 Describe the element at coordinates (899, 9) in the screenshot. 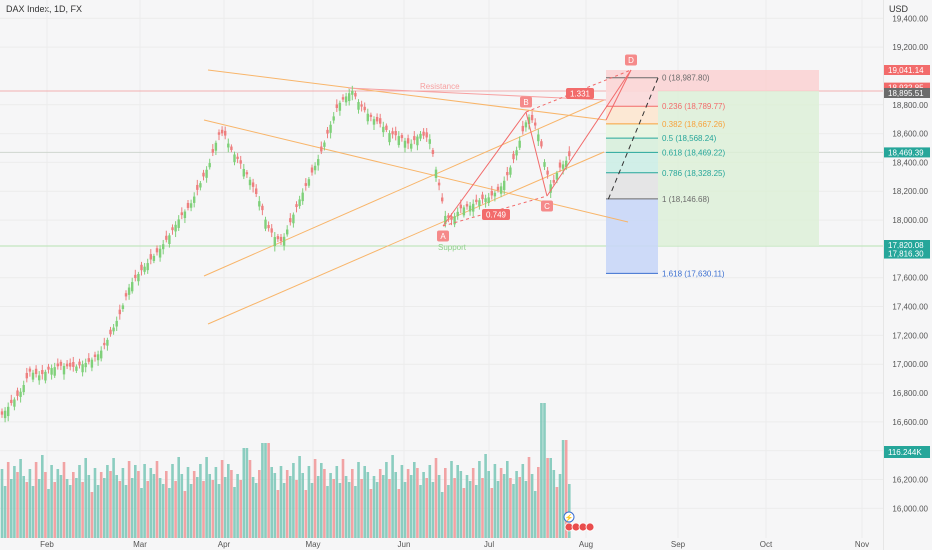

I see `currency-label: USD` at that location.